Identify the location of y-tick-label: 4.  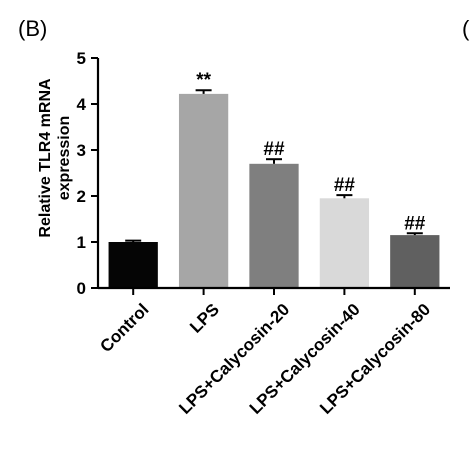
(82, 104).